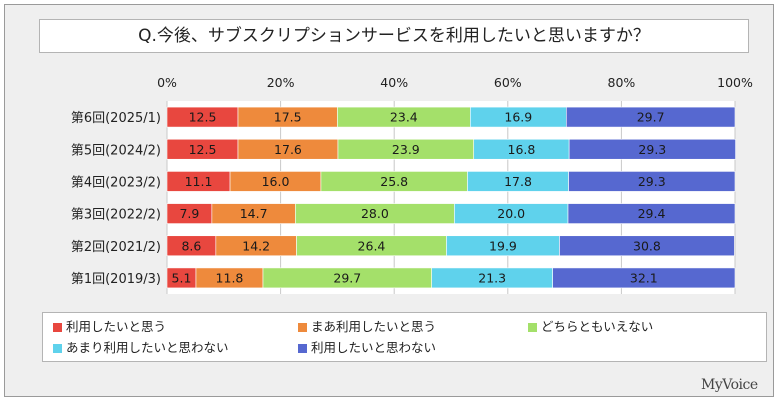 The width and height of the screenshot is (780, 405). I want to click on category-label: 第2回(2021/2), so click(116, 247).